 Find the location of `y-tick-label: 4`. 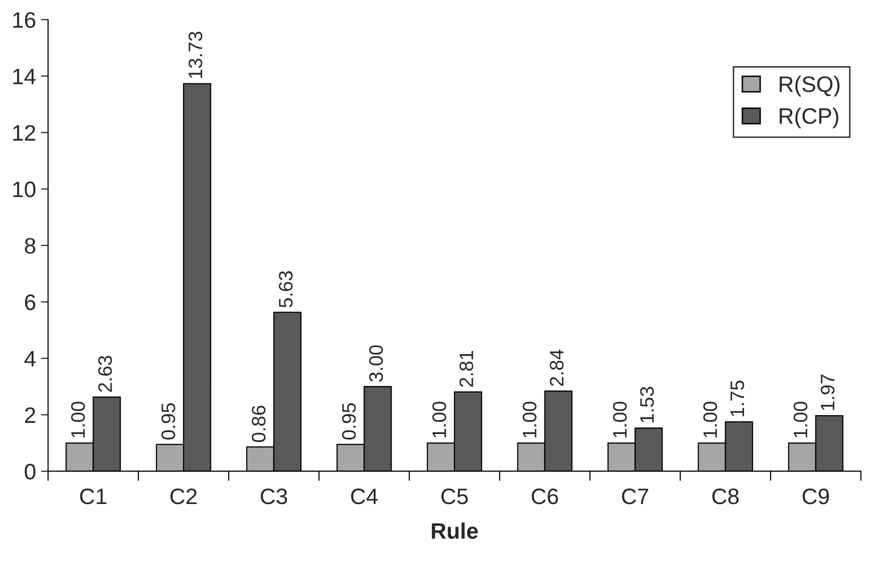

y-tick-label: 4 is located at coordinates (30, 358).